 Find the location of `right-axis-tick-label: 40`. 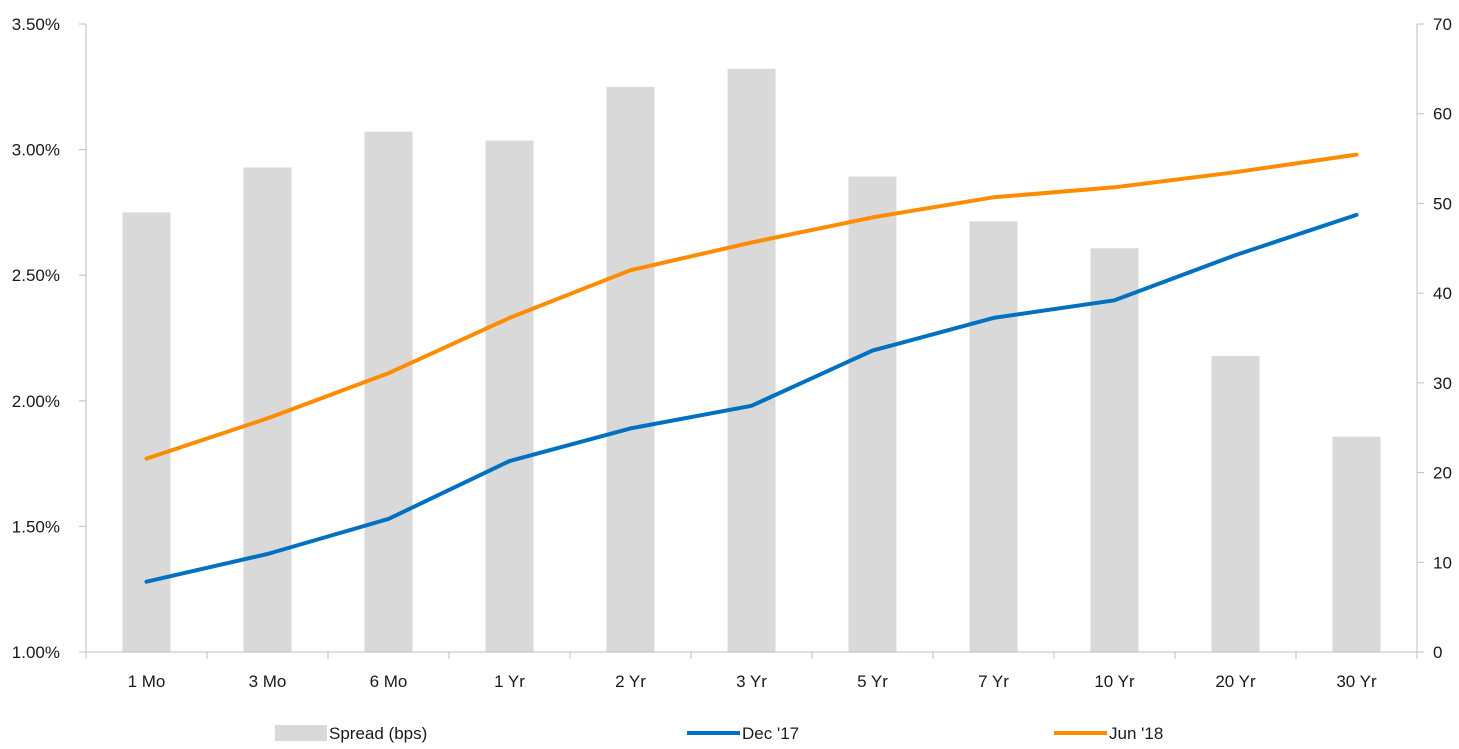

right-axis-tick-label: 40 is located at coordinates (1442, 293).